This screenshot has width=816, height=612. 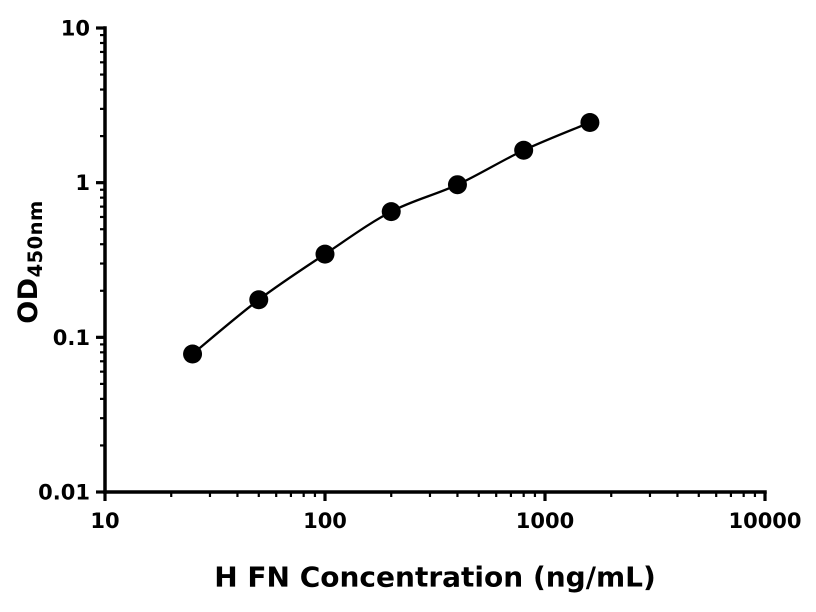 What do you see at coordinates (71, 338) in the screenshot?
I see `y-tick-label: 0.1` at bounding box center [71, 338].